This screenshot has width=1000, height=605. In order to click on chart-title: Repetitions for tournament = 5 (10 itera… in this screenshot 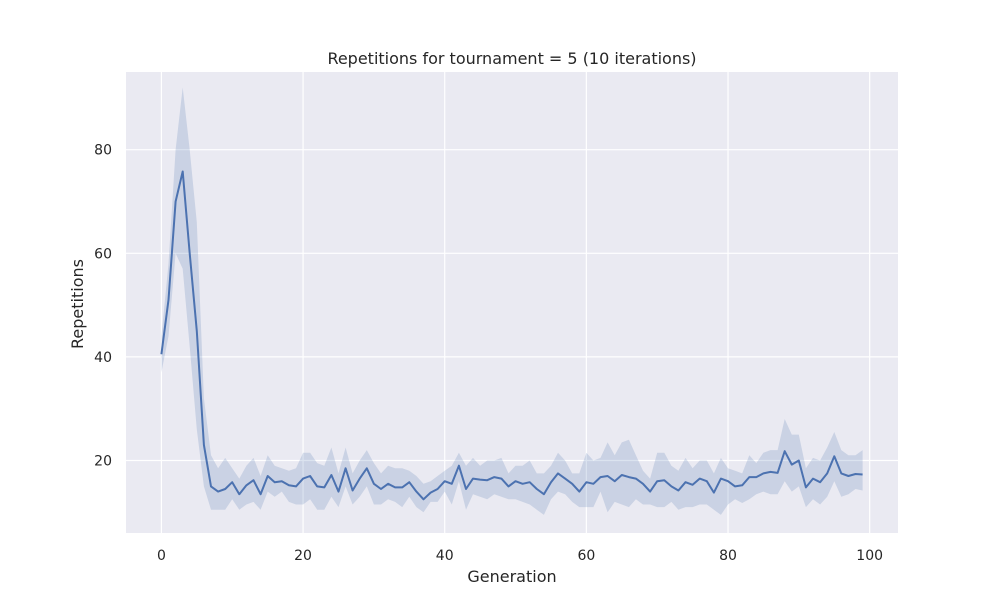, I will do `click(511, 58)`.